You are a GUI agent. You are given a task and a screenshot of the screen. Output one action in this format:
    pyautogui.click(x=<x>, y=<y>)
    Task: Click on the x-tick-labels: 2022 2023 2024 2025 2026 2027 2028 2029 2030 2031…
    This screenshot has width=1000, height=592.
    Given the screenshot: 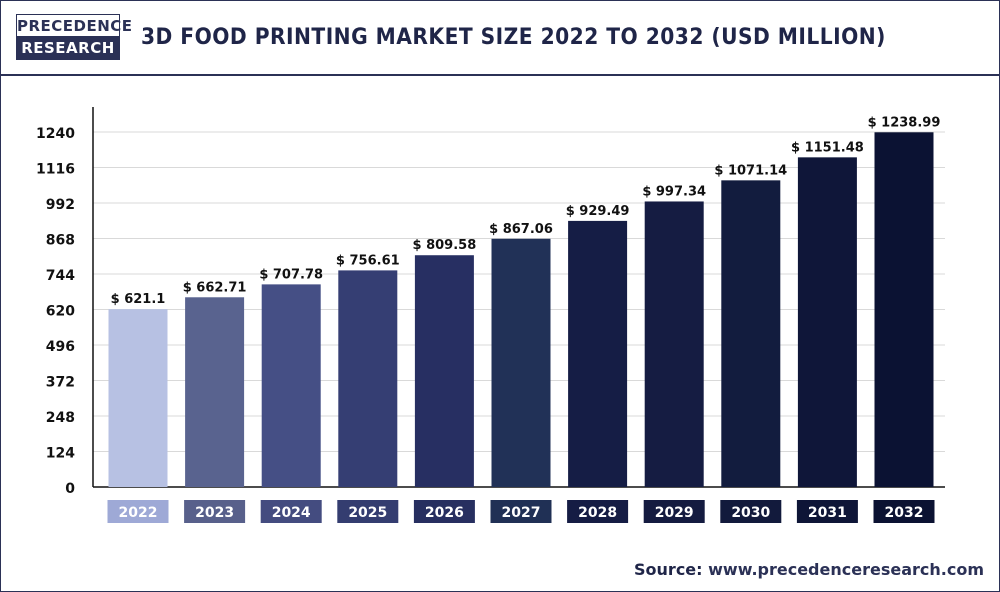 What is the action you would take?
    pyautogui.click(x=521, y=511)
    